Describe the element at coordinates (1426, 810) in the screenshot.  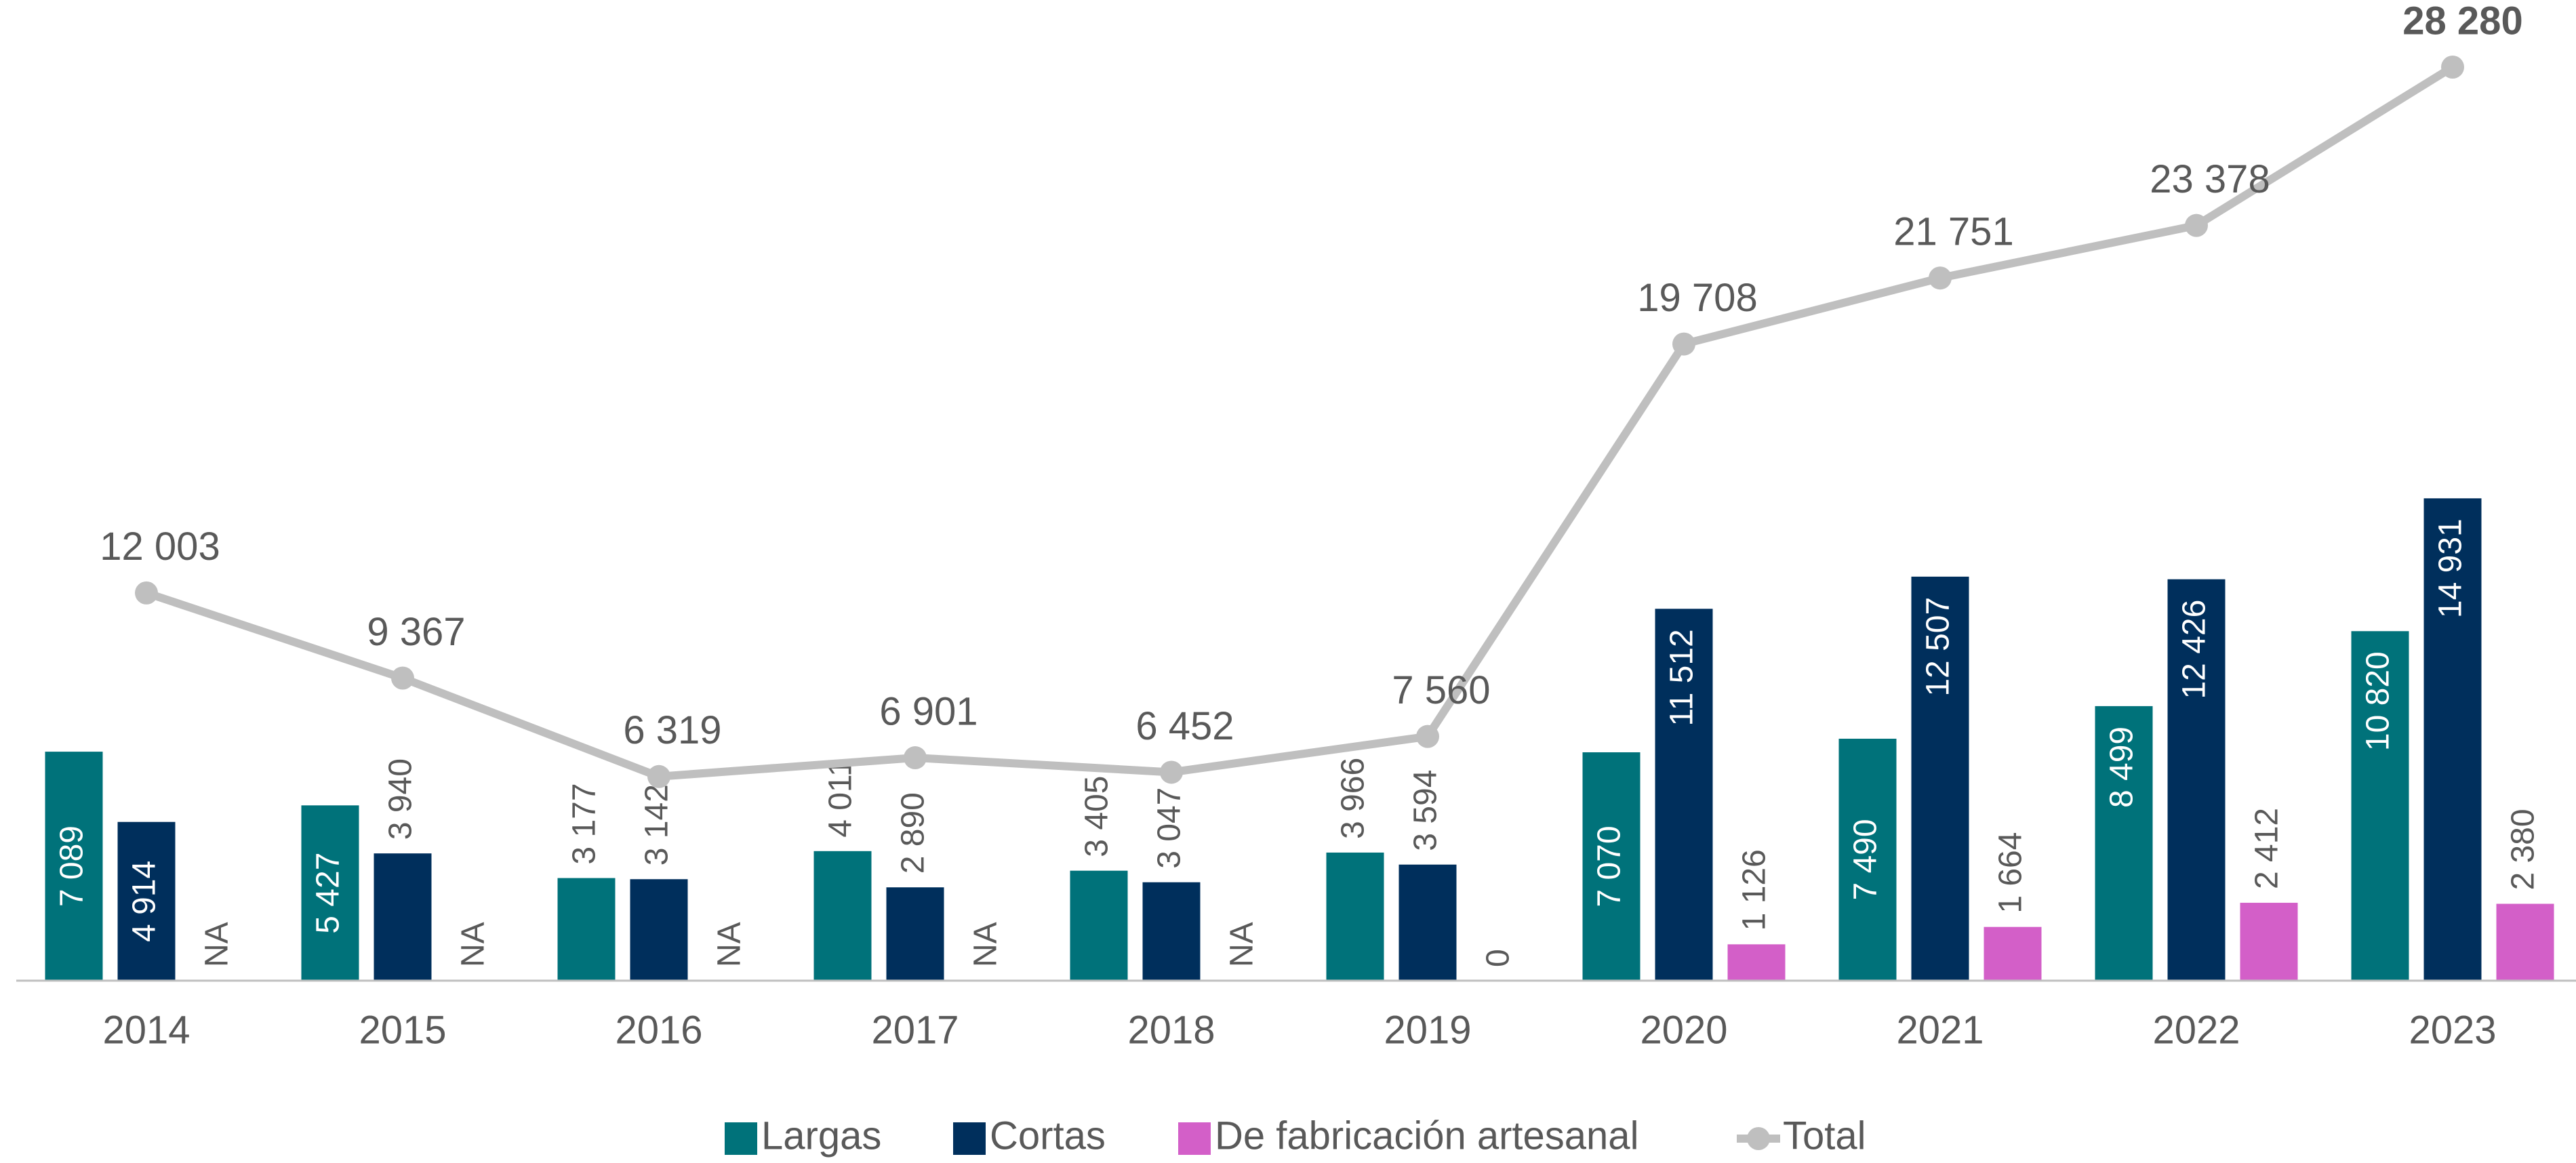
I see `value-label: 3 594` at that location.